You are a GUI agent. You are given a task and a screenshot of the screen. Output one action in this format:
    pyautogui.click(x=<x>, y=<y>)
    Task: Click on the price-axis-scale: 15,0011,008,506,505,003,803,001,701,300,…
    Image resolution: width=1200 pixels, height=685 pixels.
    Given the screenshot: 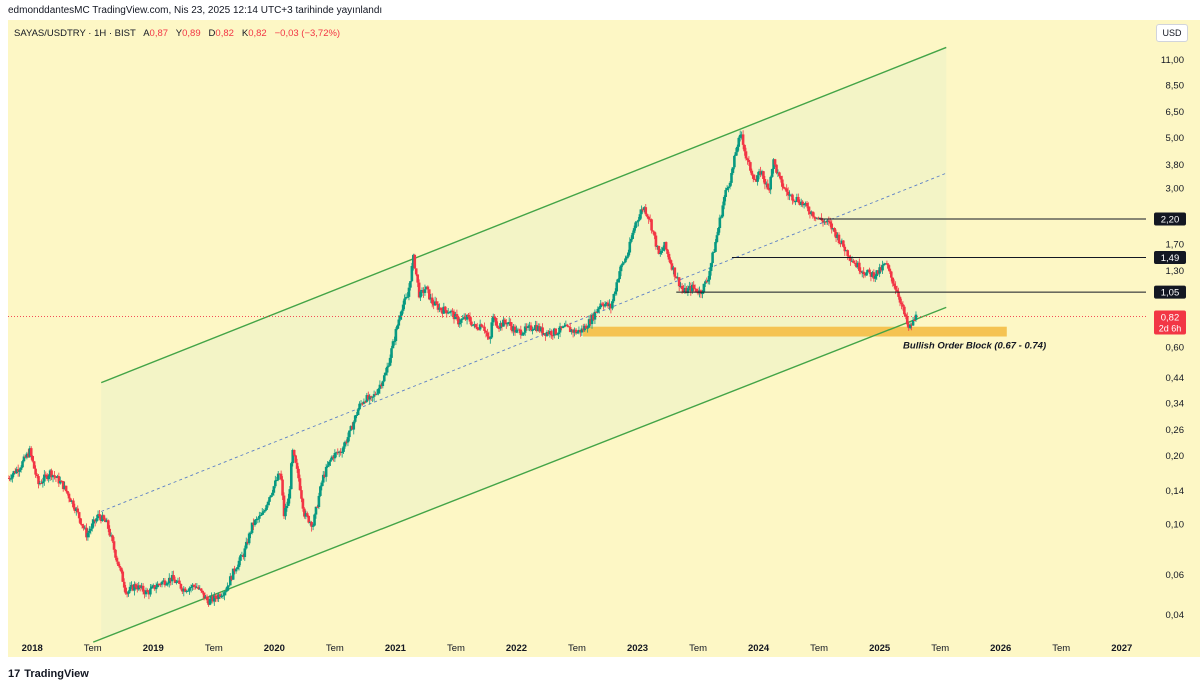 What is the action you would take?
    pyautogui.click(x=1173, y=338)
    